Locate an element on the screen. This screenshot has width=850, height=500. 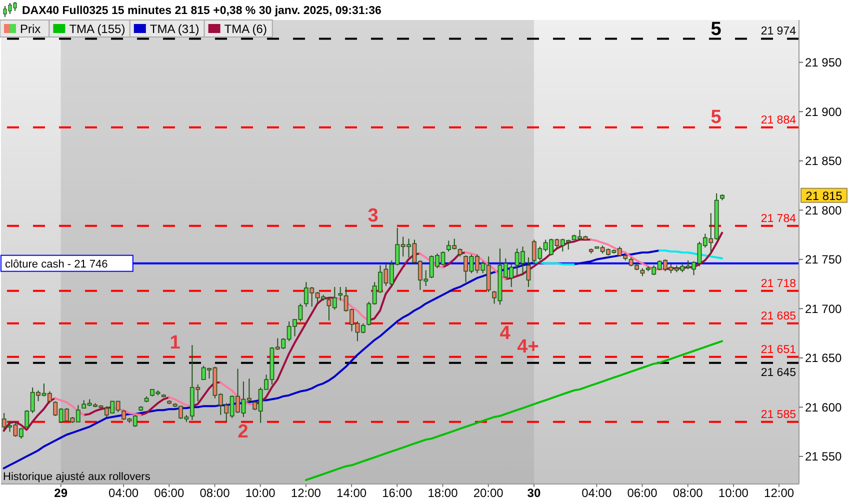
y-tick-label: 21 800 is located at coordinates (823, 210).